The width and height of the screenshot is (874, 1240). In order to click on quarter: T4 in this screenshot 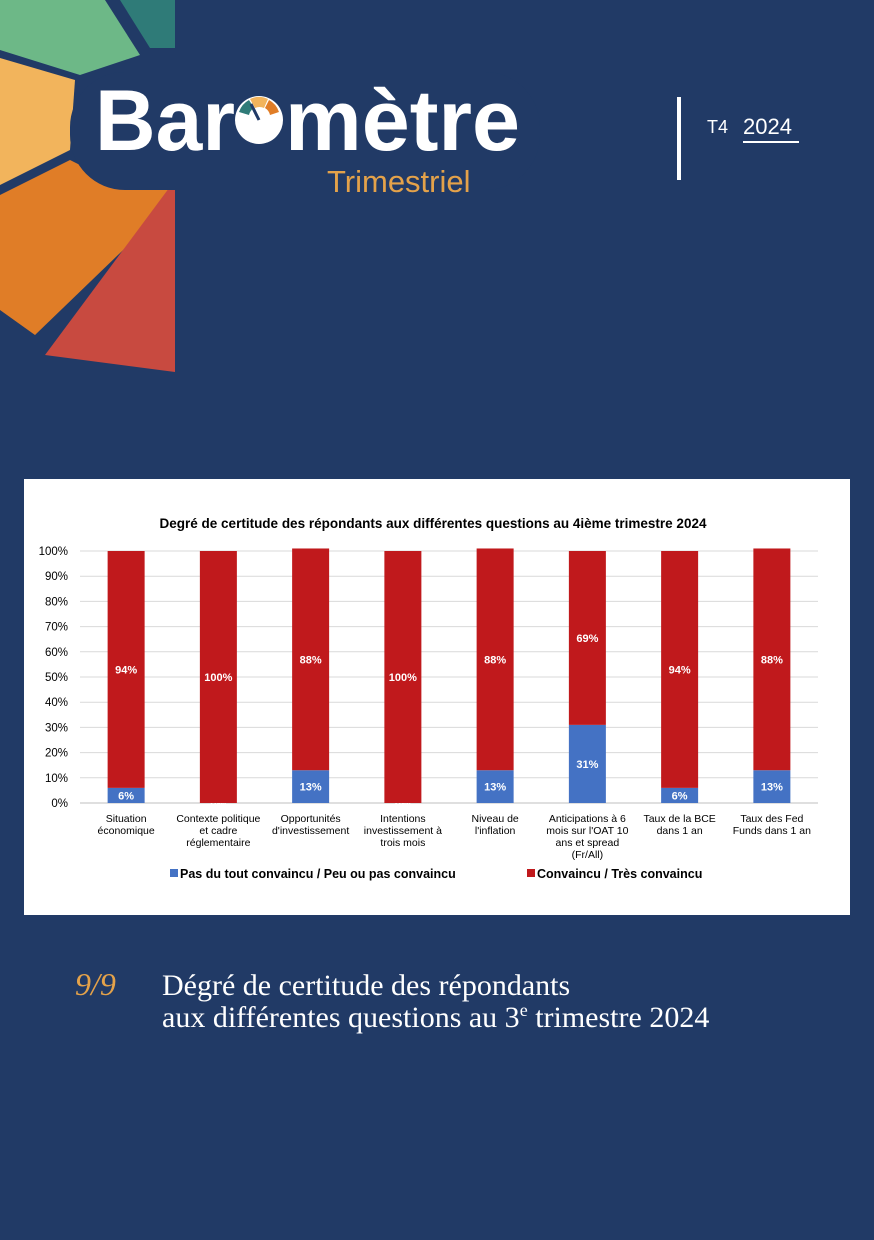, I will do `click(717, 127)`.